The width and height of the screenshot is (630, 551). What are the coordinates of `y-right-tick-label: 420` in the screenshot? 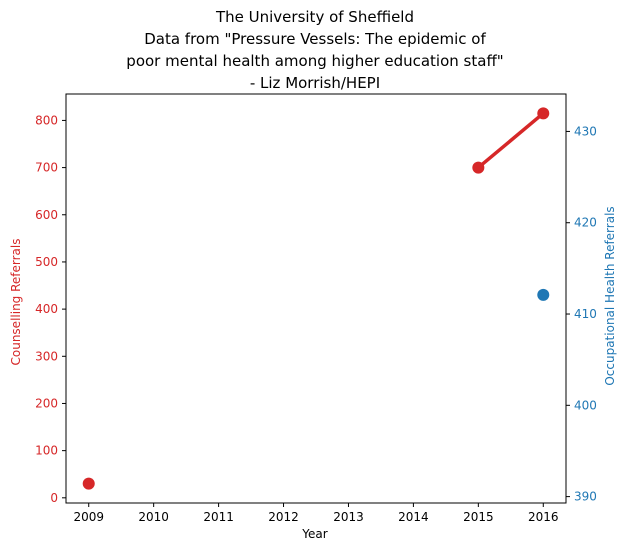 It's located at (585, 223).